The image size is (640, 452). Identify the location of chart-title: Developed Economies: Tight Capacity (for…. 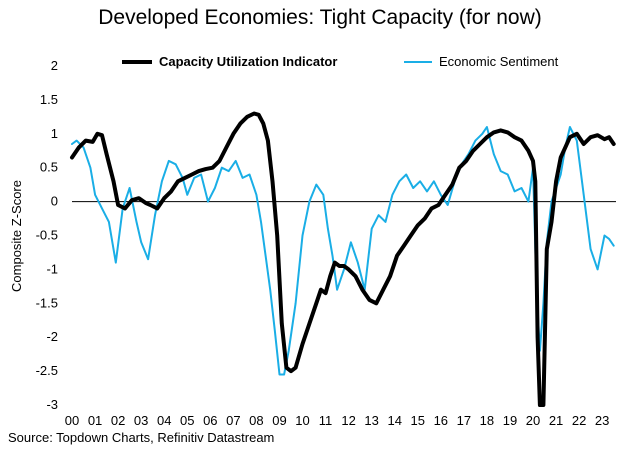
(320, 17).